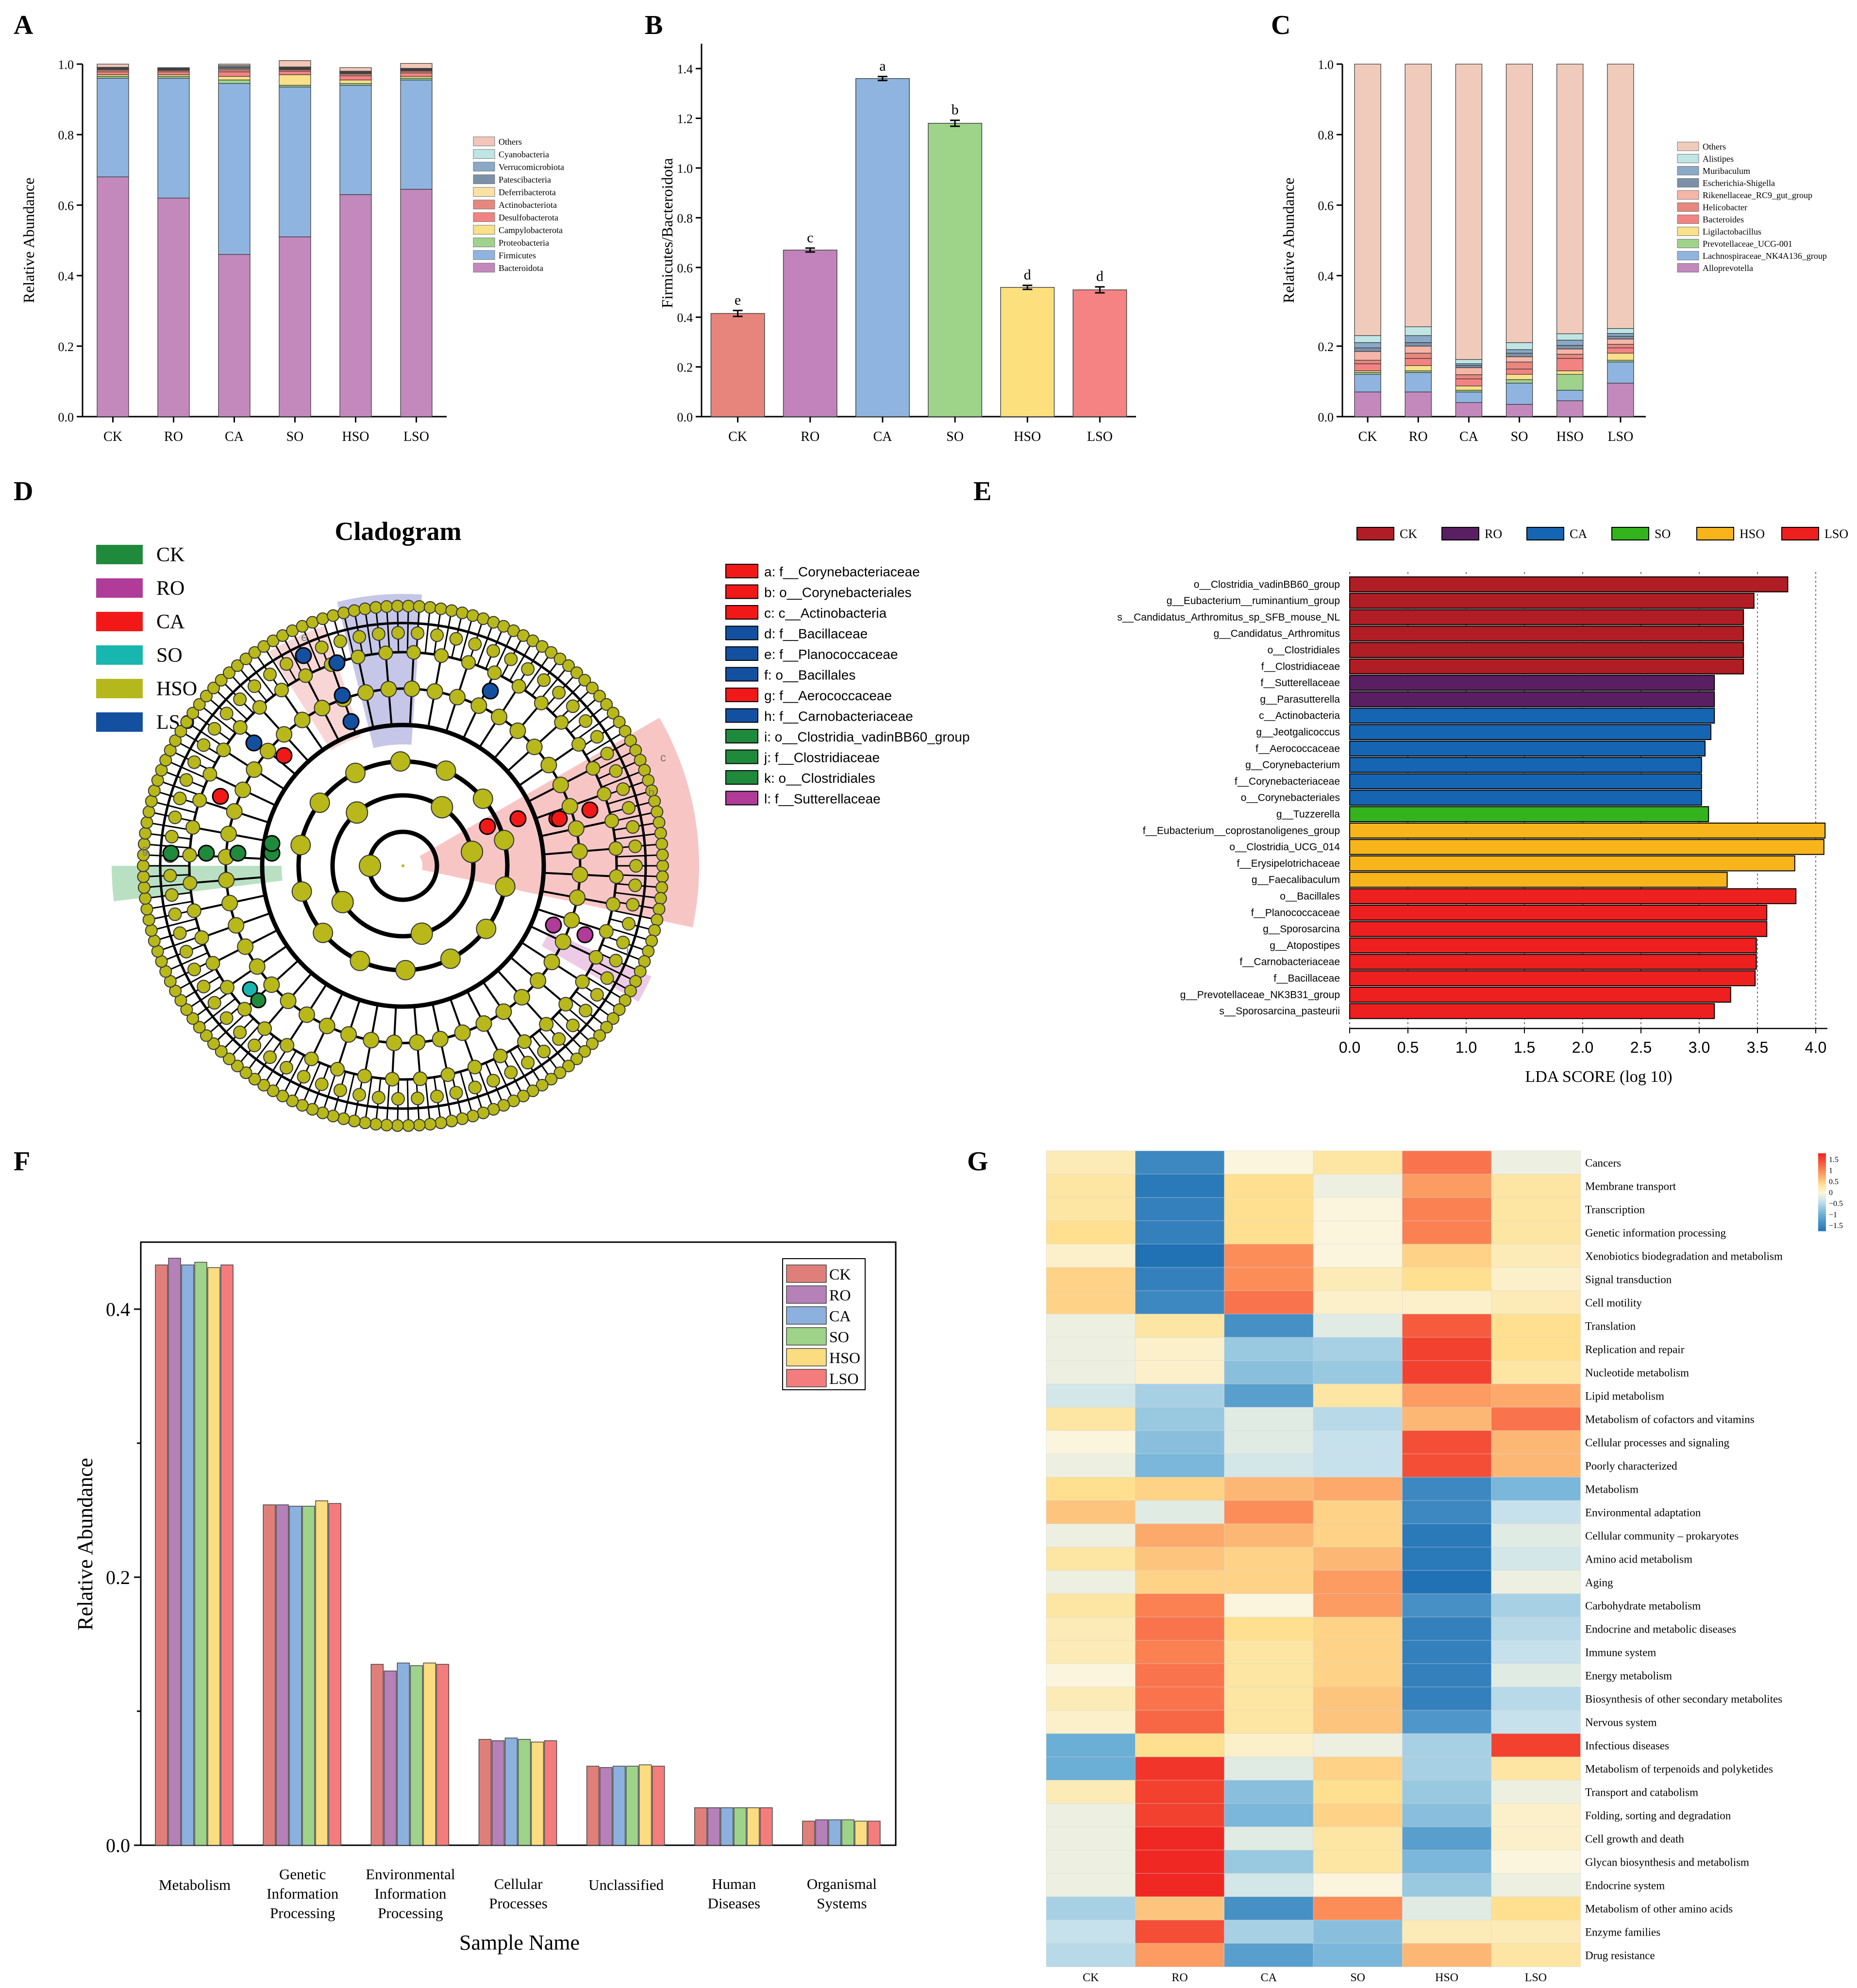  Describe the element at coordinates (1295, 912) in the screenshot. I see `lda-bar-label: f__Planococcaceae` at that location.